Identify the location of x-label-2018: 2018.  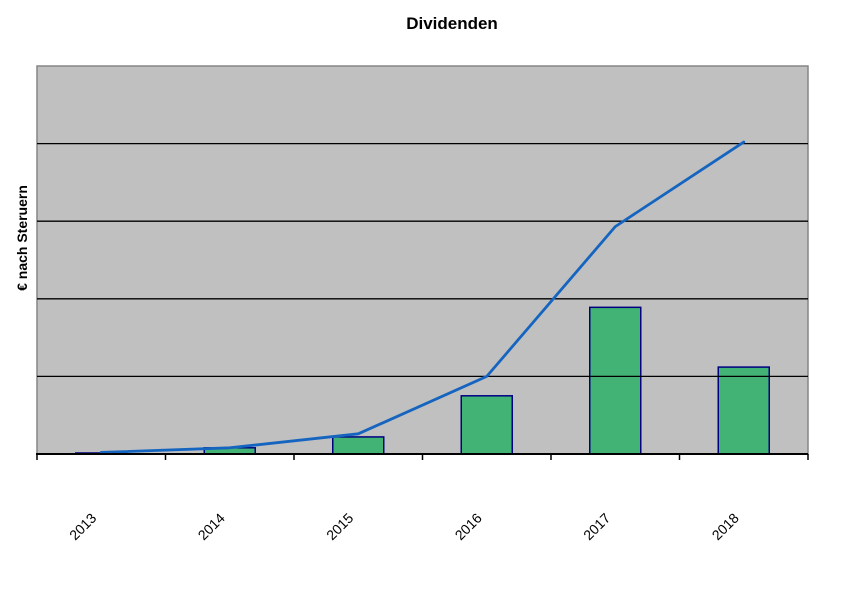
(725, 526).